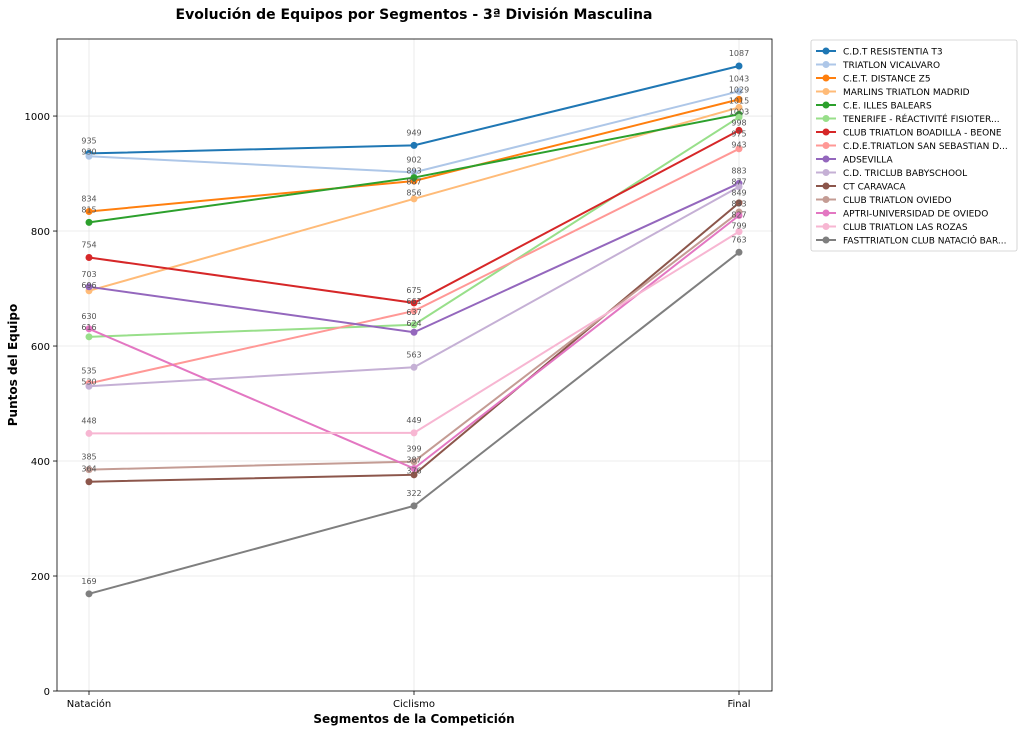  Describe the element at coordinates (906, 93) in the screenshot. I see `legend-label: MARLINS TRIATLON MADRID` at that location.